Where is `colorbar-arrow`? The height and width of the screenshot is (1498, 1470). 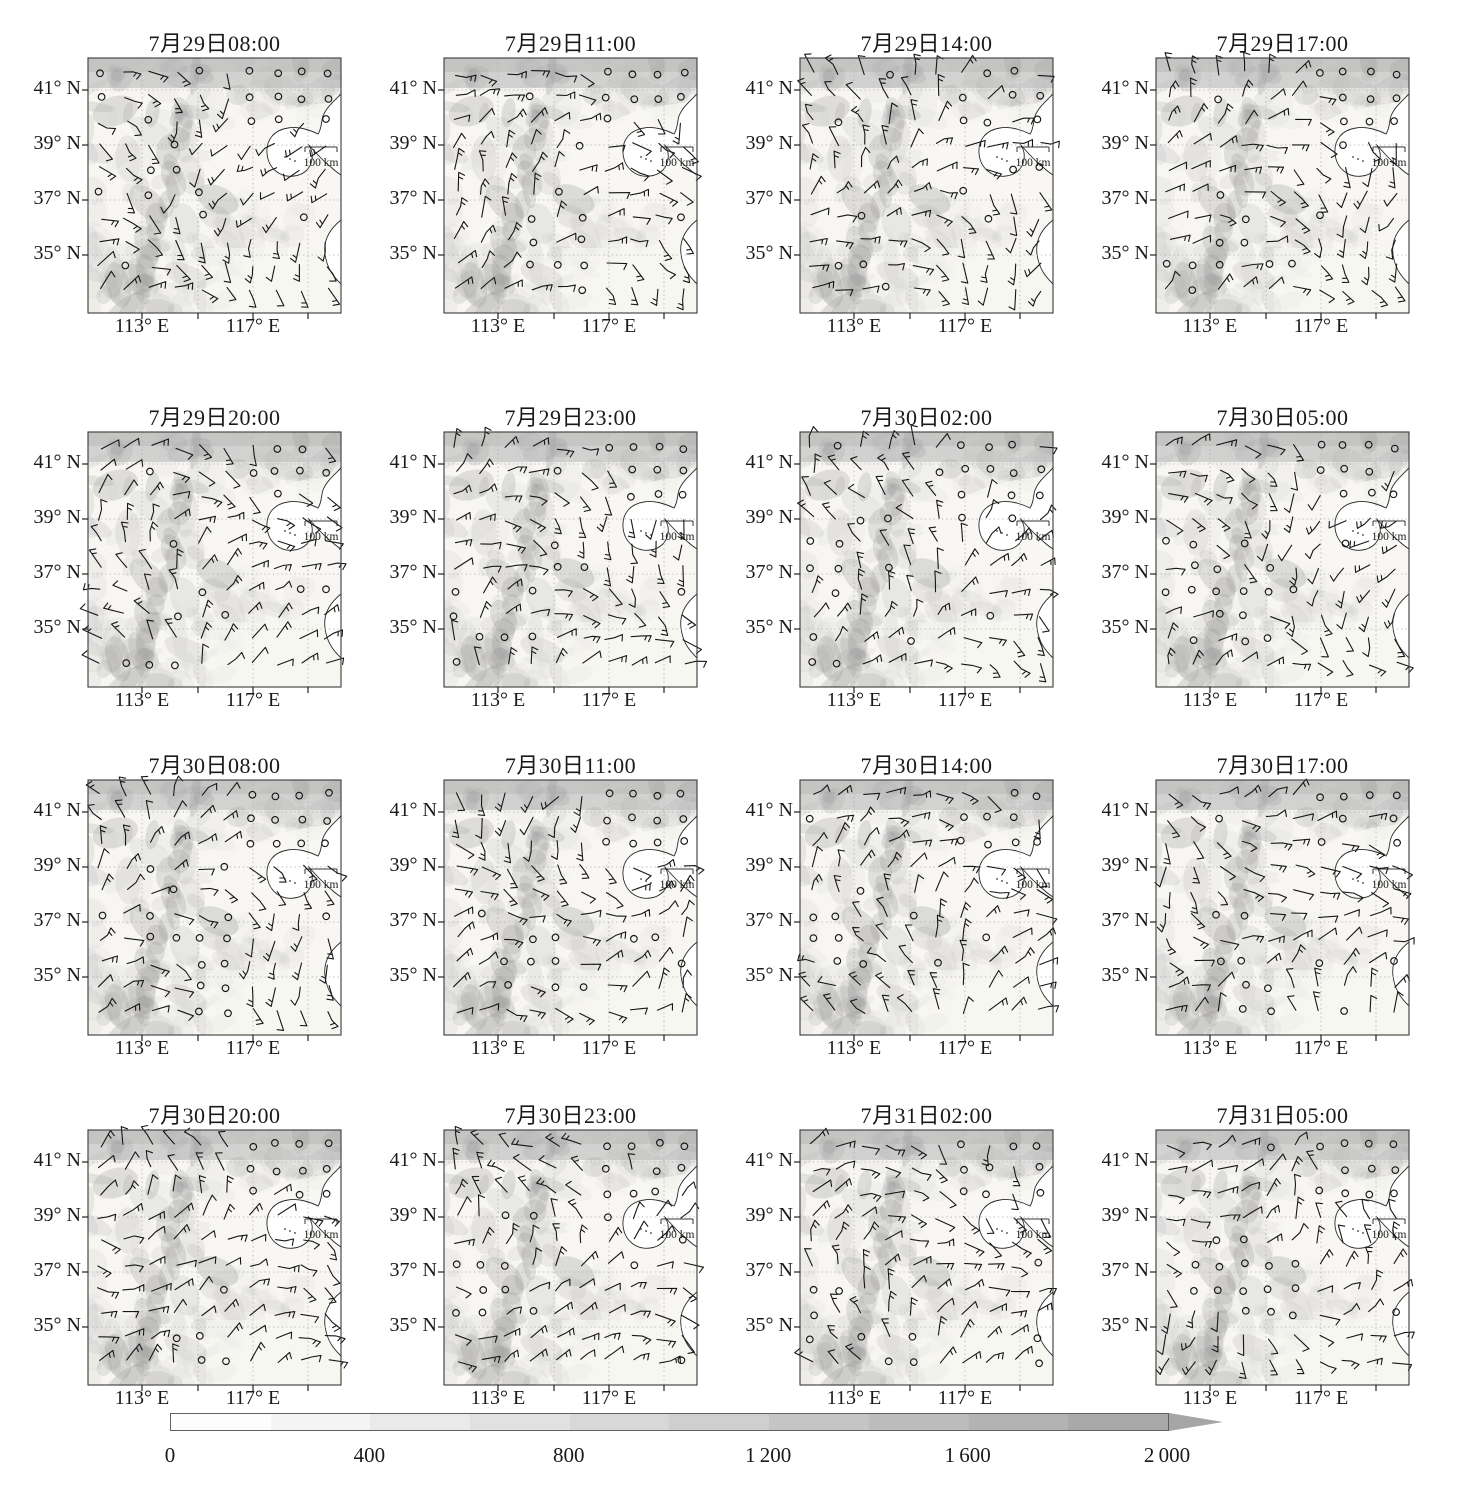
colorbar-arrow is located at coordinates (1196, 1422).